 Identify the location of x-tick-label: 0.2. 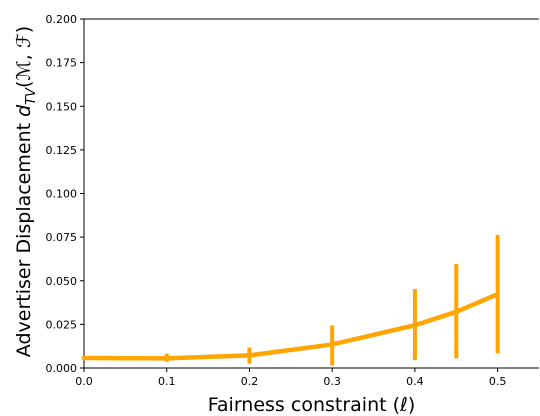
(250, 381).